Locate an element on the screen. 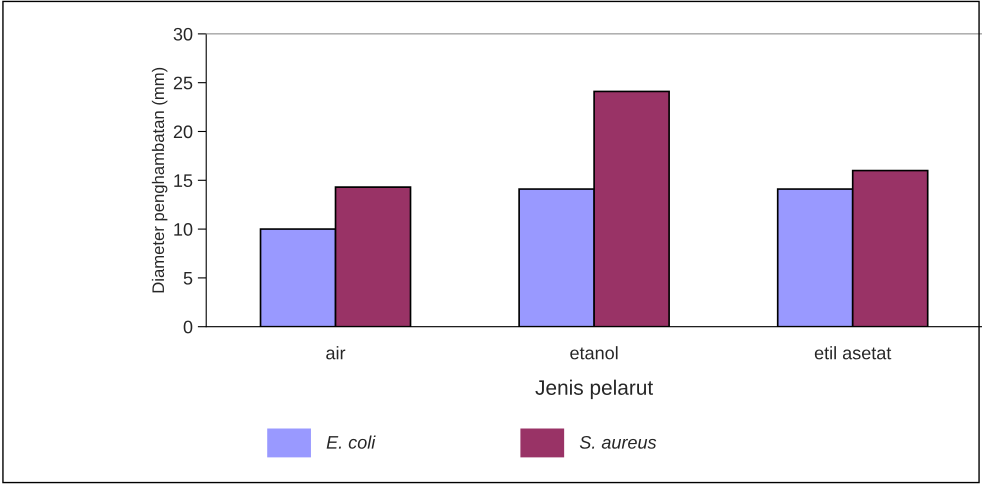  y-tick-label: 10 is located at coordinates (183, 229).